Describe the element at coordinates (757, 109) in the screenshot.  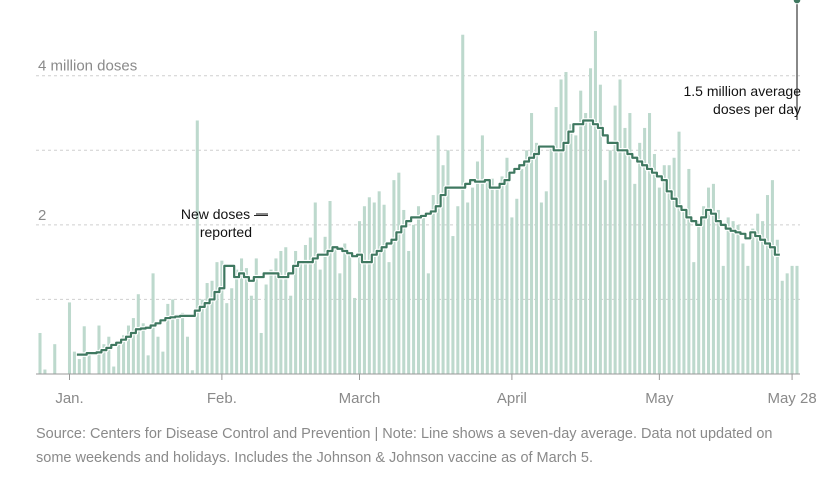
I see `endpoint-label-line2: doses per day` at that location.